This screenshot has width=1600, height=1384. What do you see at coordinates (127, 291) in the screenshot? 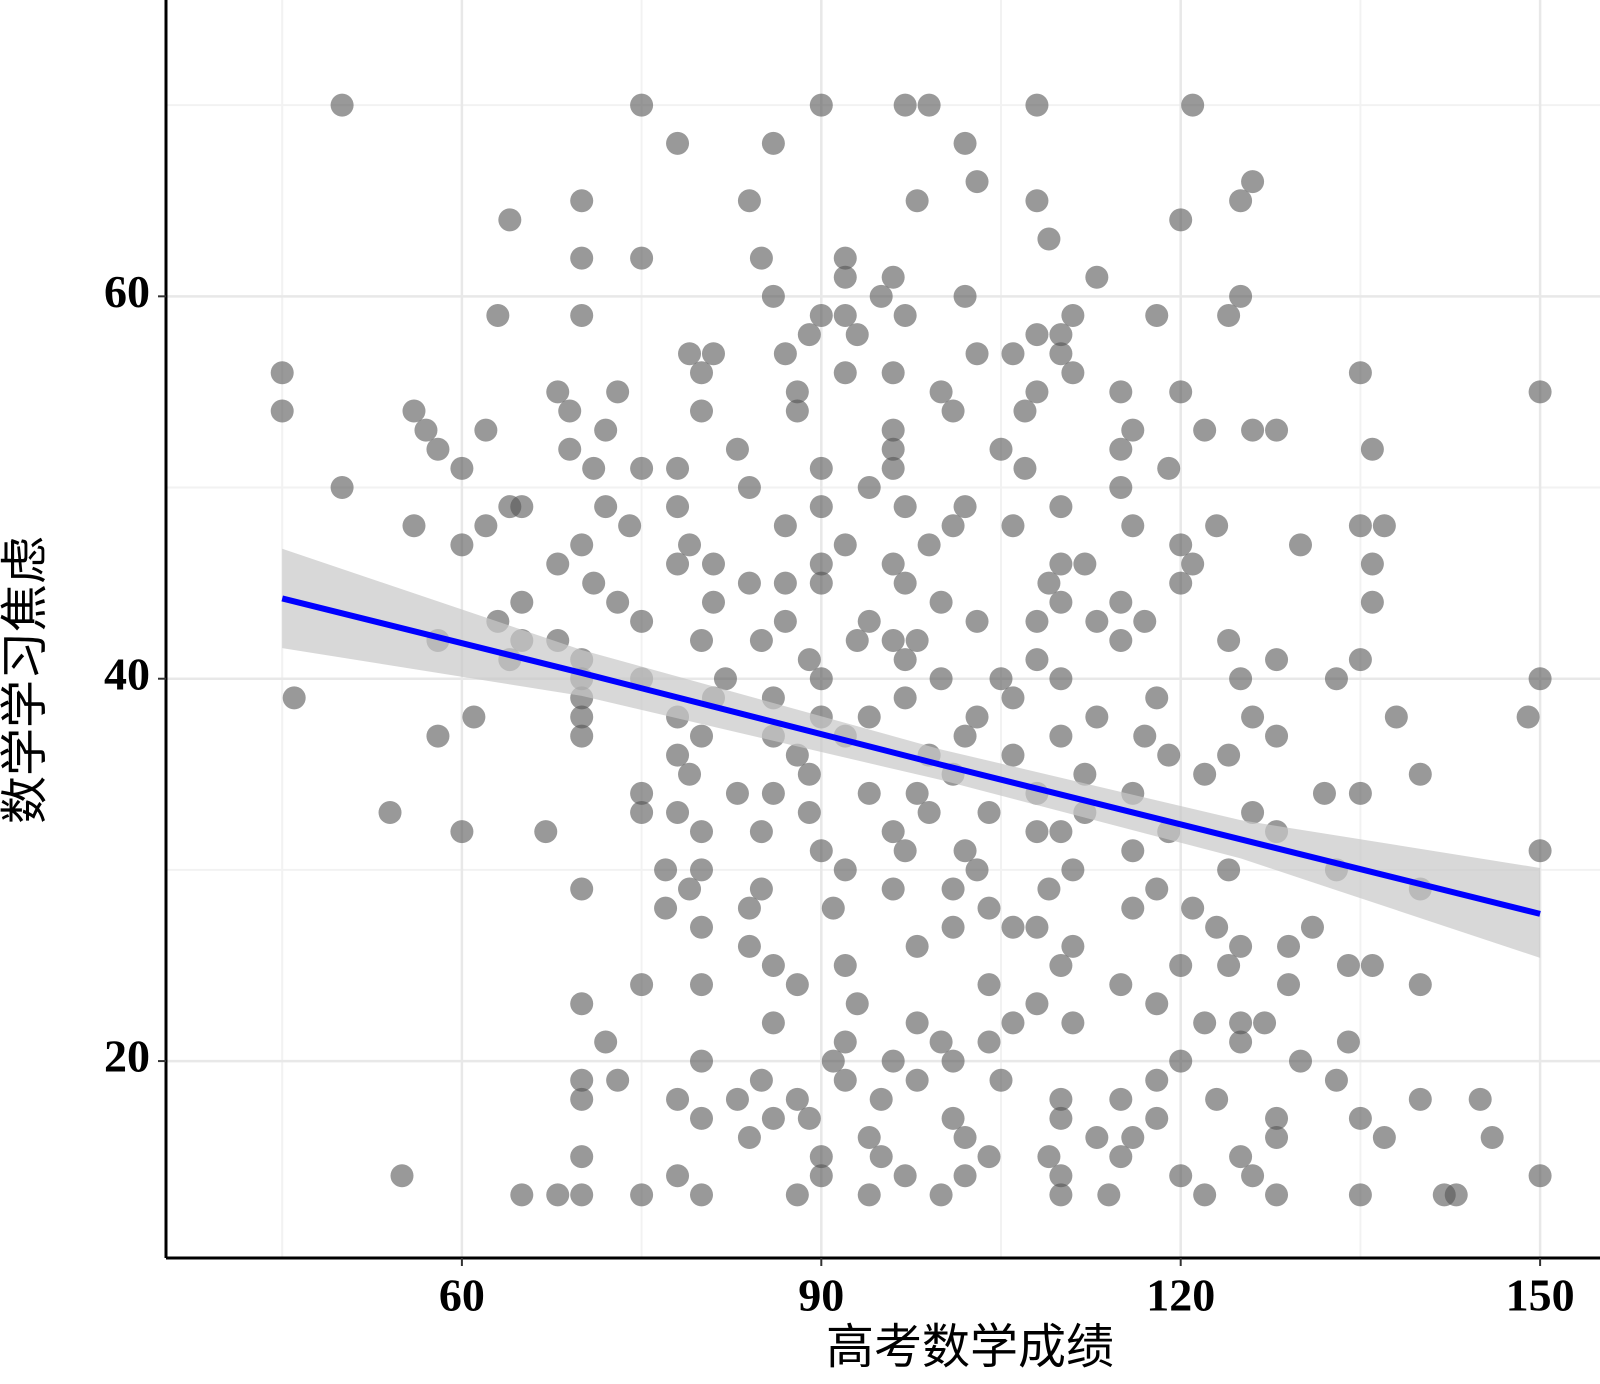
I see `y-tick-label: 60` at bounding box center [127, 291].